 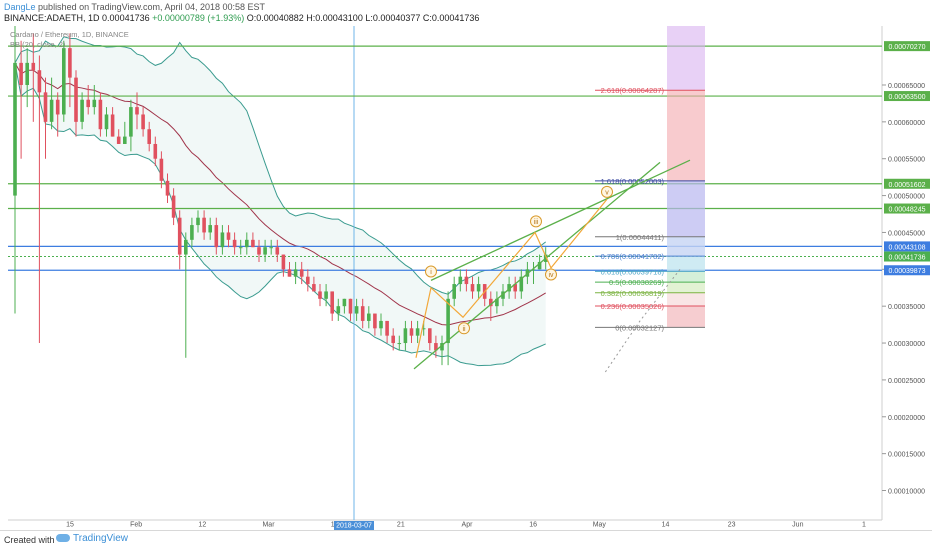 I want to click on fib-level-label: 0.382(0.00036819), so click(x=633, y=293).